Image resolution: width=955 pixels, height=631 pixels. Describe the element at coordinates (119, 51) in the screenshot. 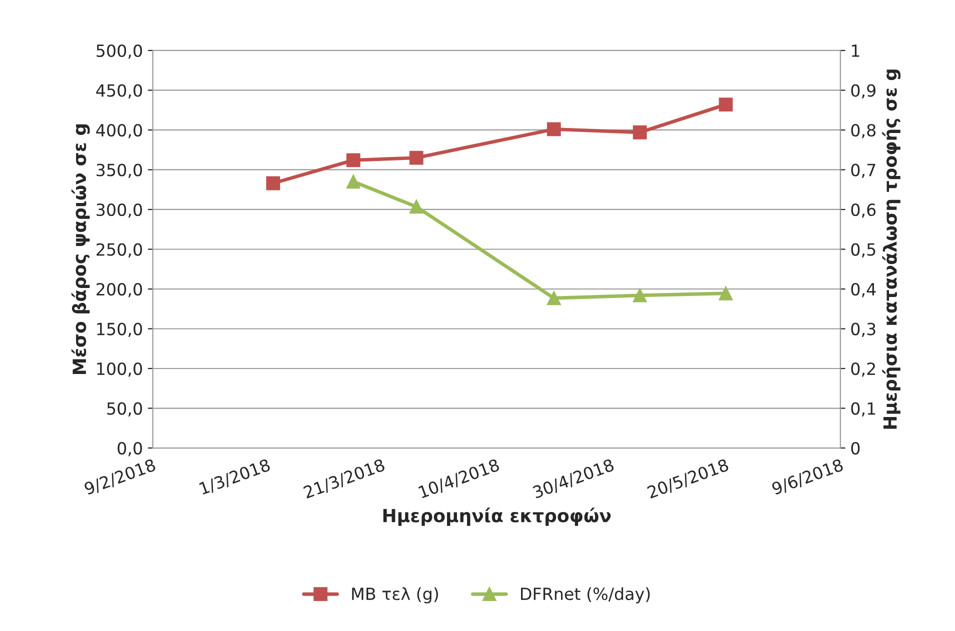

I see `y-tick-label: 500,0` at that location.